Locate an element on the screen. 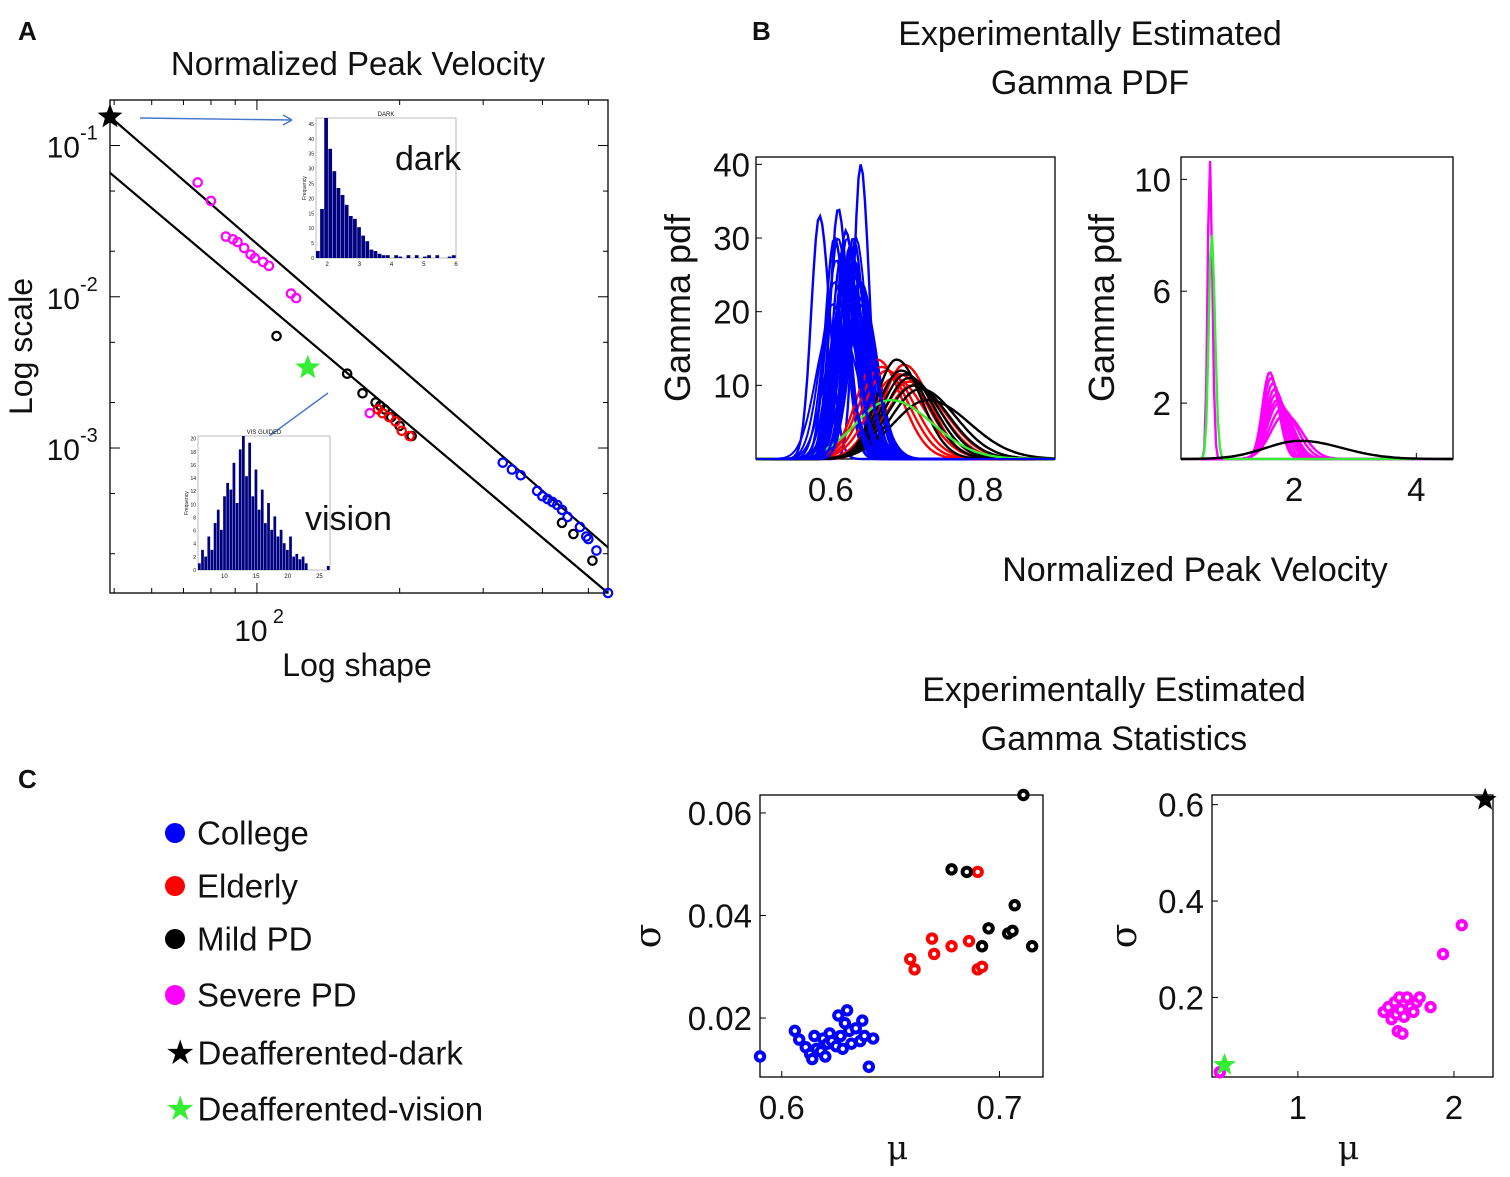  legend-label-severe-pd: Severe PD is located at coordinates (277, 995).